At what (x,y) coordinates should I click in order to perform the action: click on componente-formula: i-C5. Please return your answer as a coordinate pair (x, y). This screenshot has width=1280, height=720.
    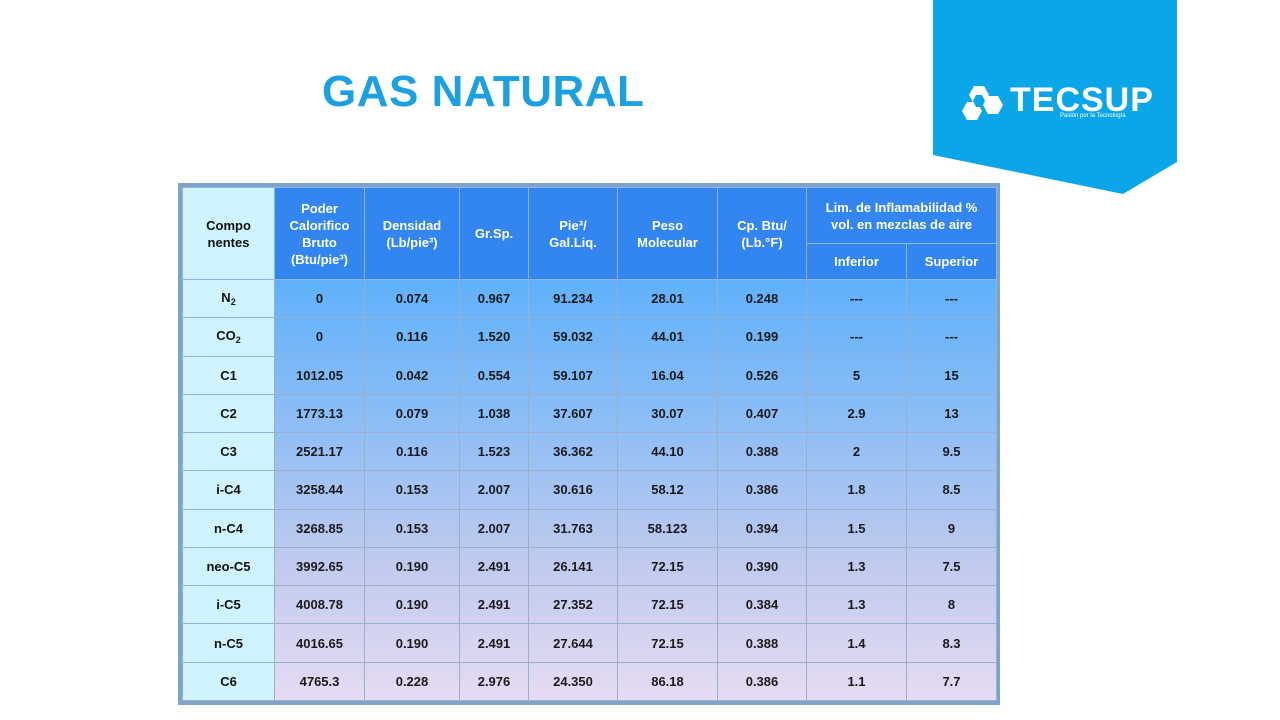
    Looking at the image, I should click on (228, 605).